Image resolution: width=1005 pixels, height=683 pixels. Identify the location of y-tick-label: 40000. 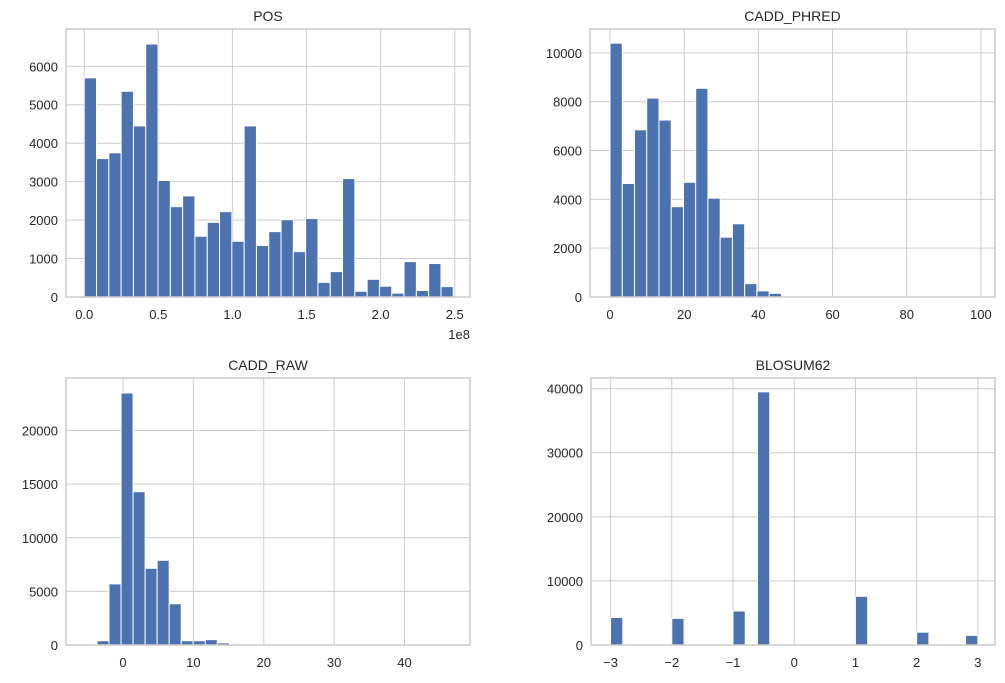
(565, 389).